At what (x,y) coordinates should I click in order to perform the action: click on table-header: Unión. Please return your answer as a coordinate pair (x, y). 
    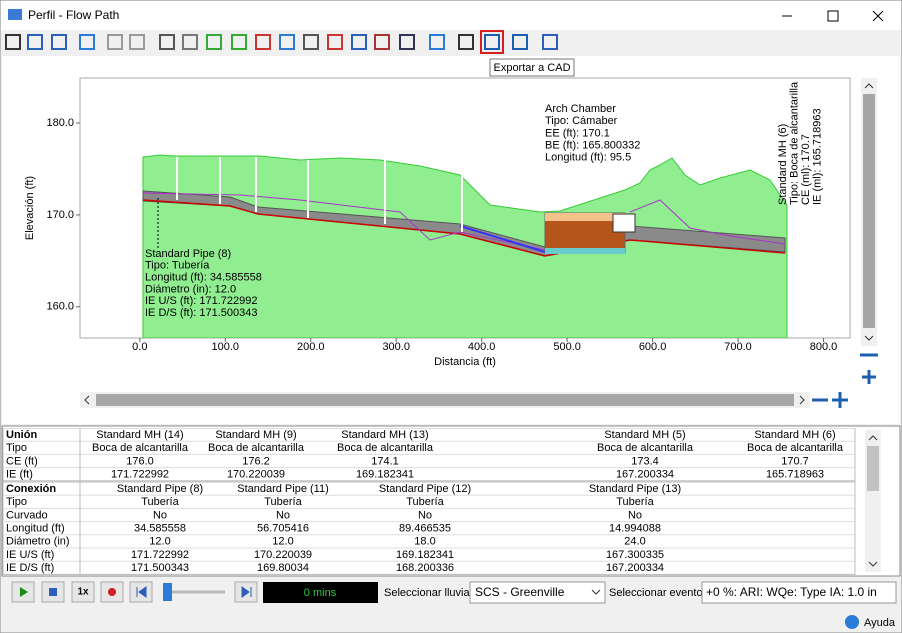
    Looking at the image, I should click on (21, 435).